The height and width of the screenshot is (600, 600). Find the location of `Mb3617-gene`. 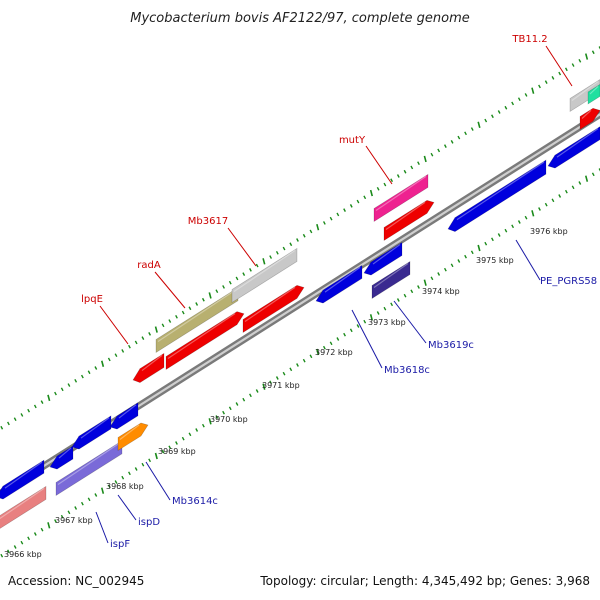

Mb3617-gene is located at coordinates (273, 309).